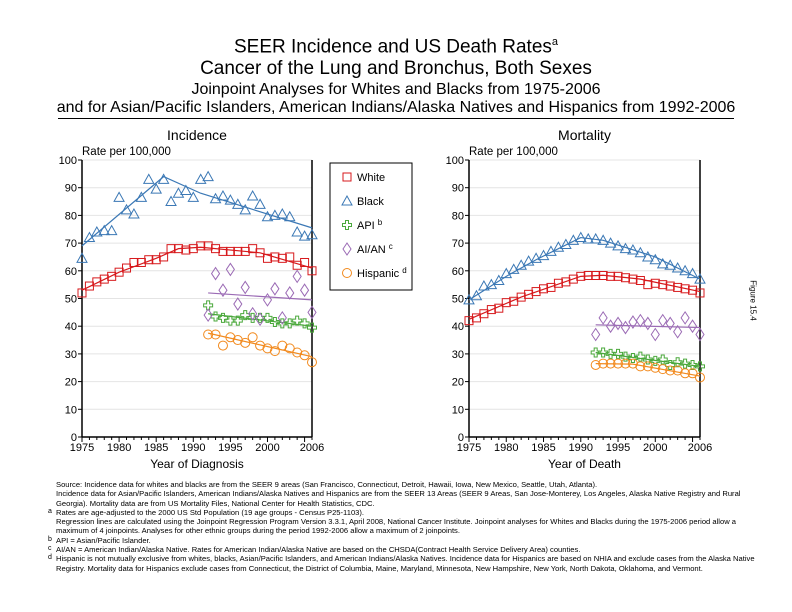 The height and width of the screenshot is (612, 792). What do you see at coordinates (455, 161) in the screenshot?
I see `y-tick-label: 100` at bounding box center [455, 161].